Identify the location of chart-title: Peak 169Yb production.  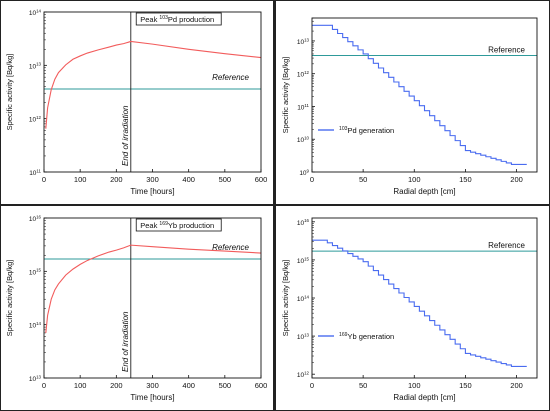
(177, 225).